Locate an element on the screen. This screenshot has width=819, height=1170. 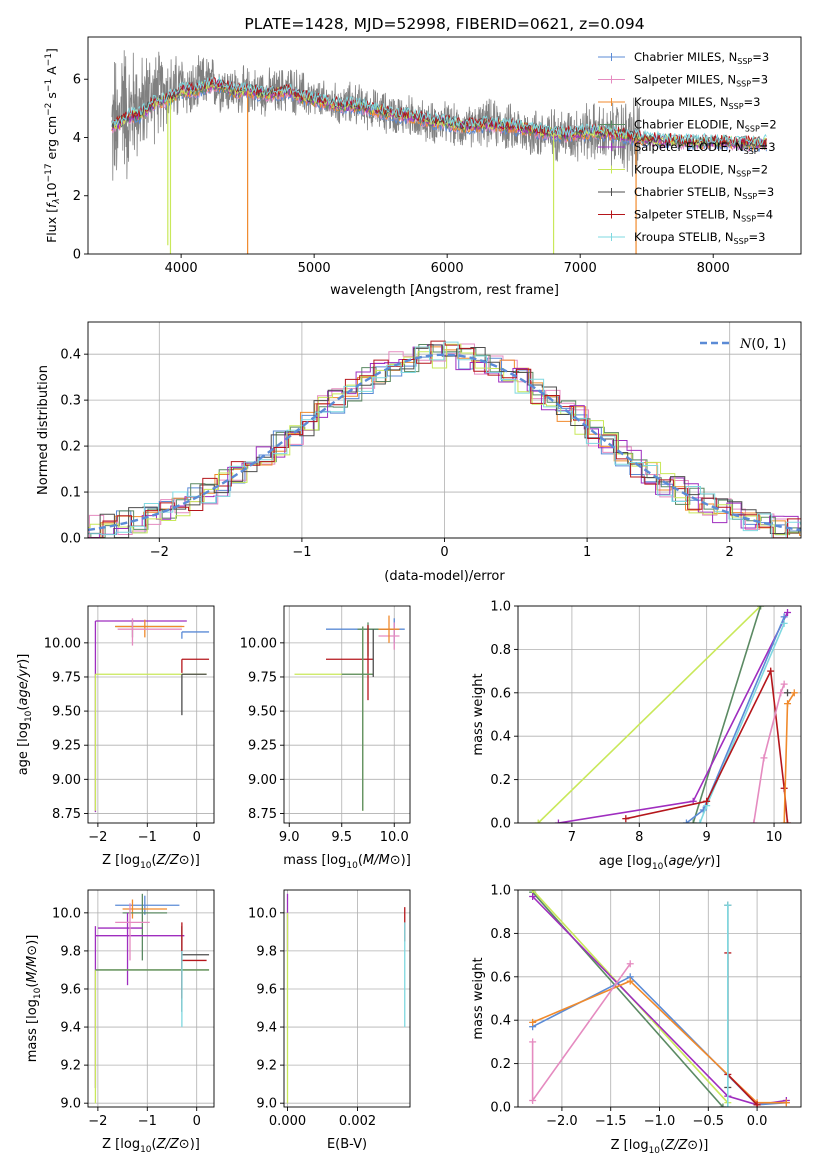
y-tick-label: 6 is located at coordinates (77, 80).